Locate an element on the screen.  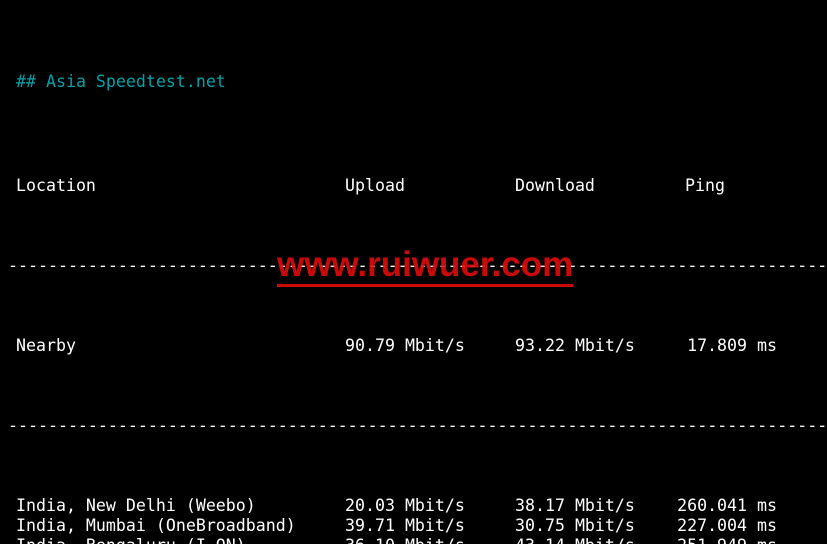
column-header-location: Location is located at coordinates (56, 185).